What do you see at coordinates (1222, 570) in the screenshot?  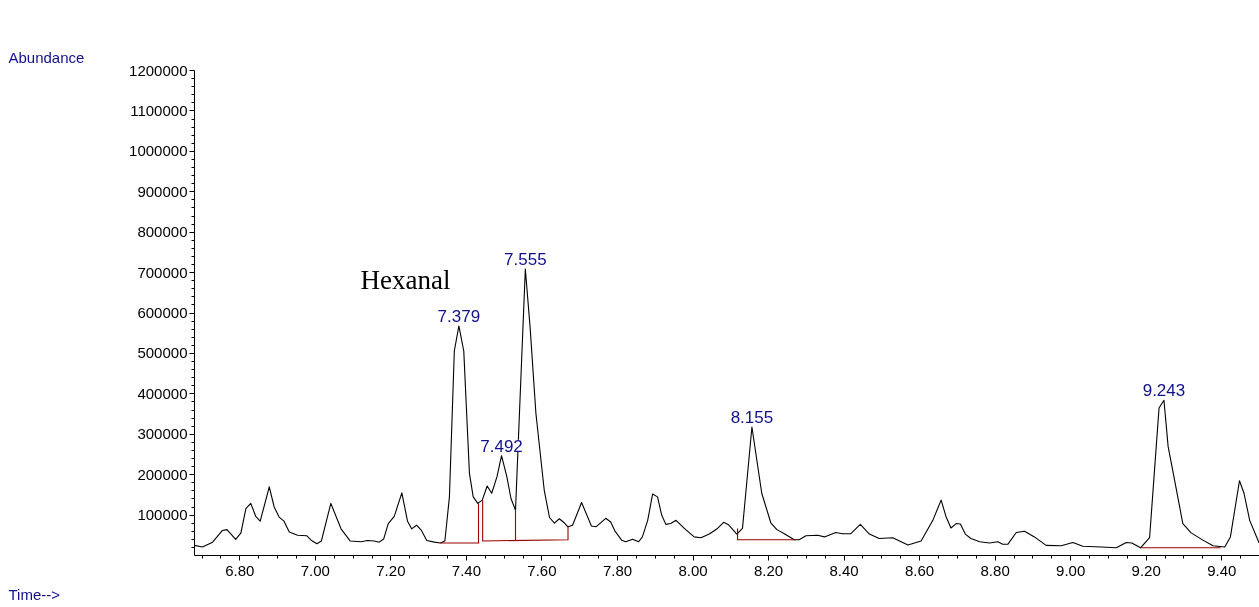 I see `x-tick-label: 9.40` at bounding box center [1222, 570].